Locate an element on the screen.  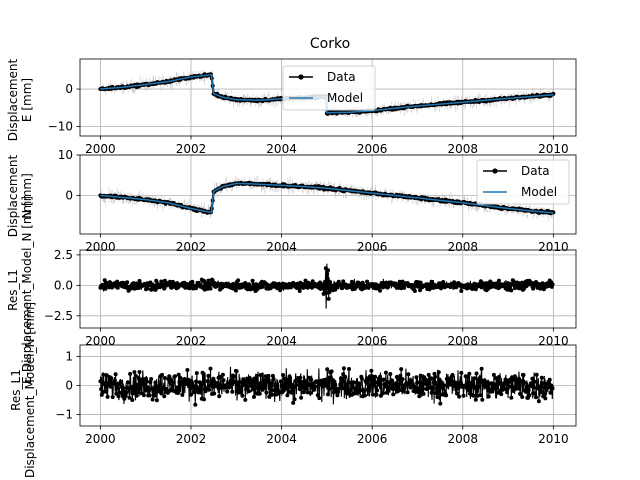
res-e-ytick-label: 2.5 is located at coordinates (63, 255).